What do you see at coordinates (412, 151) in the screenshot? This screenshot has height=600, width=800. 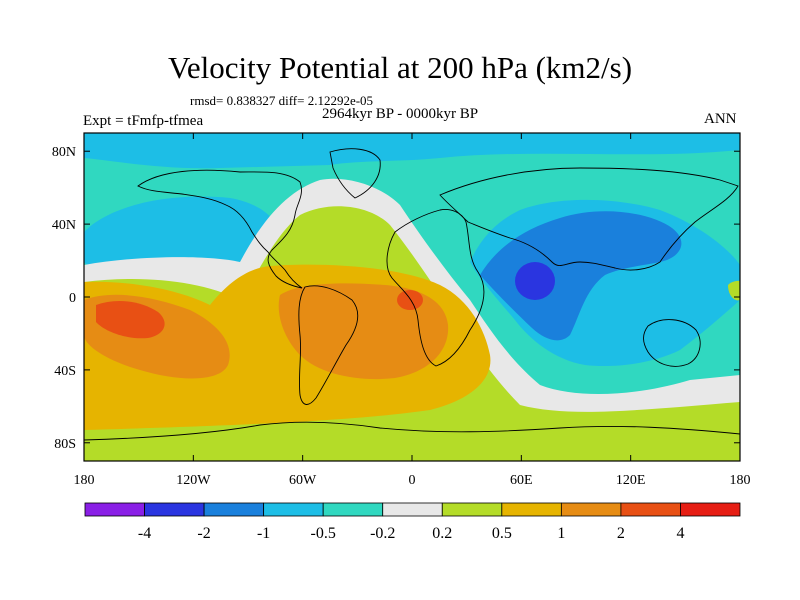 I see `north-polar-band` at bounding box center [412, 151].